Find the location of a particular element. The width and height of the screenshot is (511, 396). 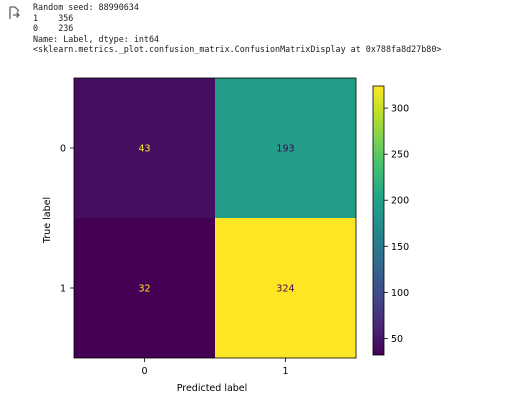

colorbar-tick-label: 150 is located at coordinates (400, 247).